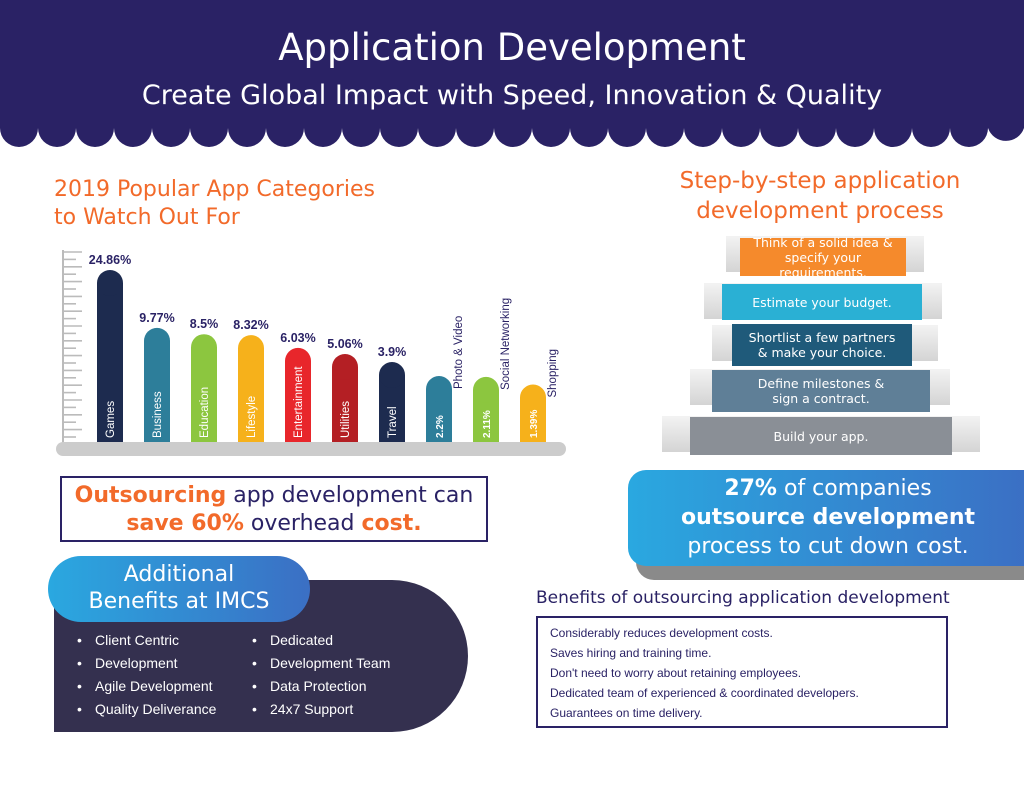 Image resolution: width=1024 pixels, height=788 pixels. I want to click on stat-line3: process to cut down cost., so click(828, 546).